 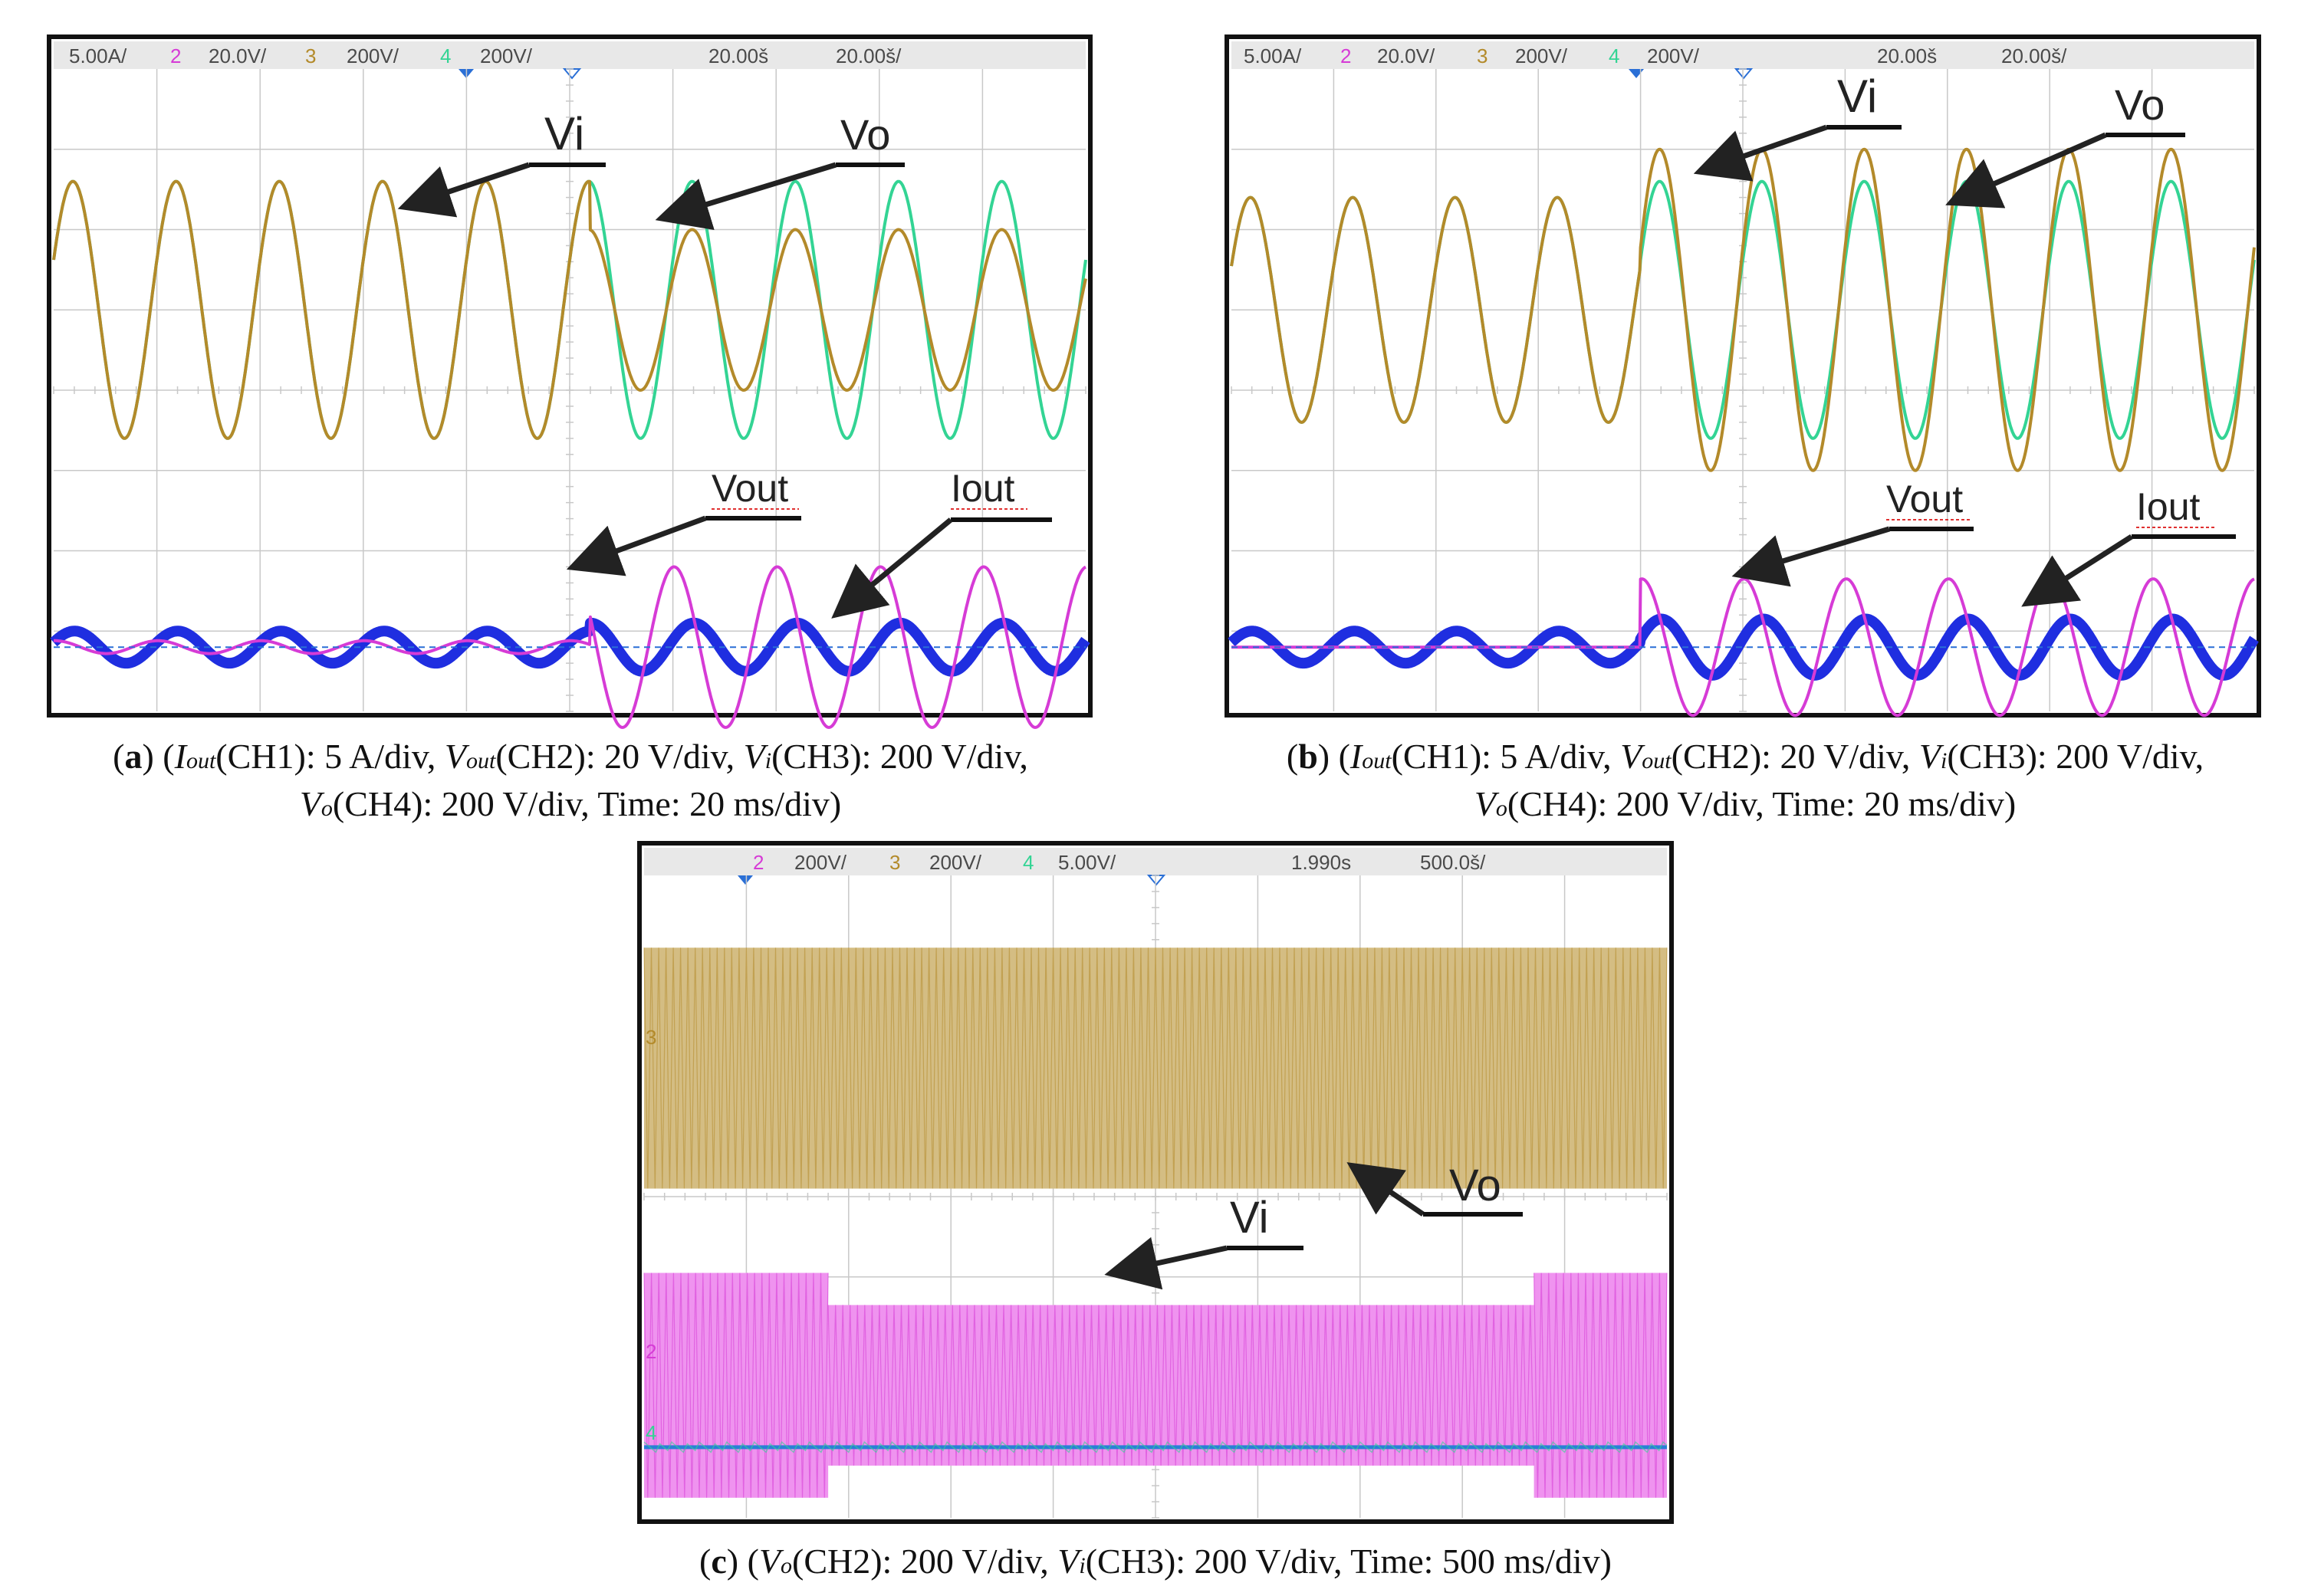 I want to click on panel-a-ch2-num: 2, so click(x=175, y=55).